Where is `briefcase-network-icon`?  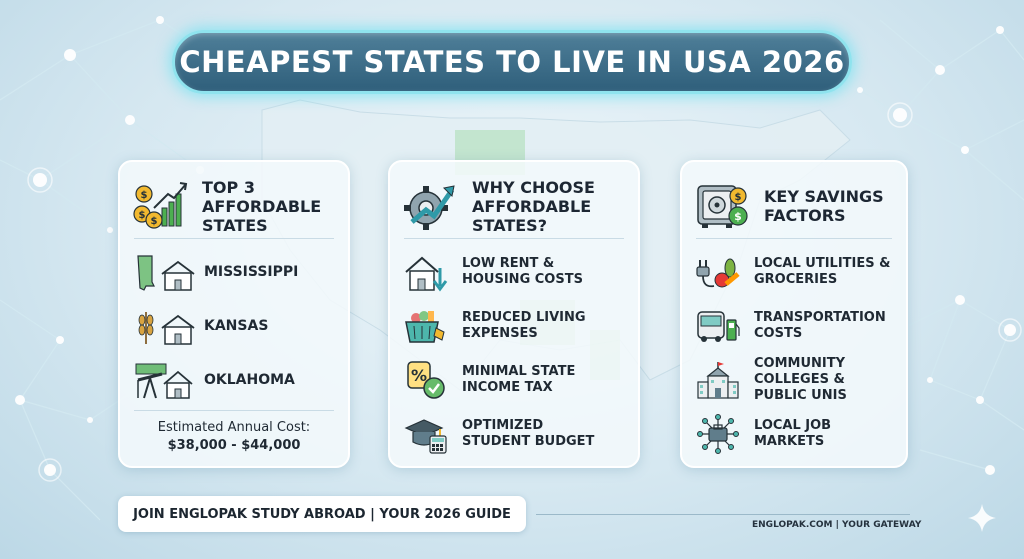 briefcase-network-icon is located at coordinates (718, 434).